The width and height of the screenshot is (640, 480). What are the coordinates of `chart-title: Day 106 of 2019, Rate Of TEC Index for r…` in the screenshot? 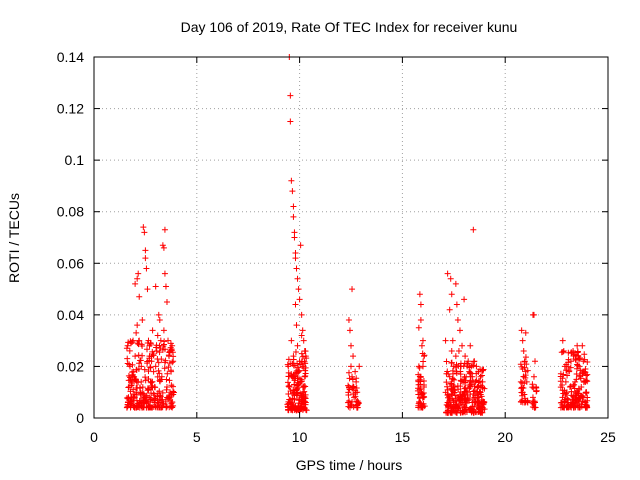 It's located at (349, 27).